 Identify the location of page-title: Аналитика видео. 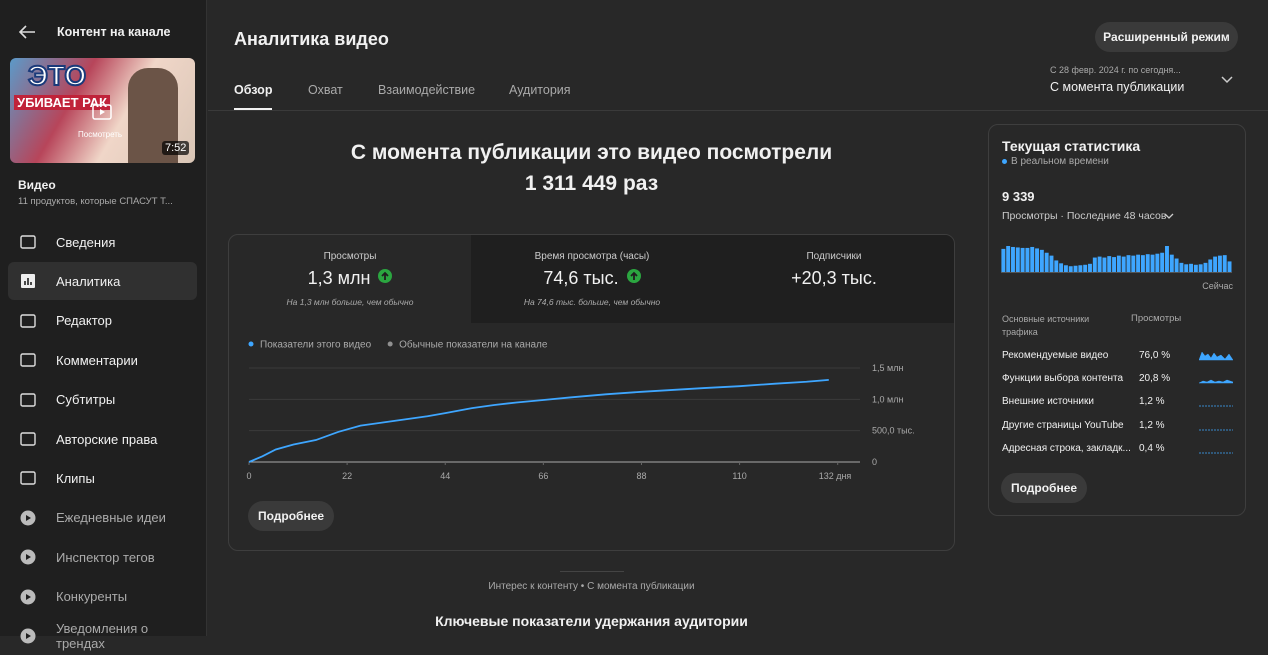
(311, 39).